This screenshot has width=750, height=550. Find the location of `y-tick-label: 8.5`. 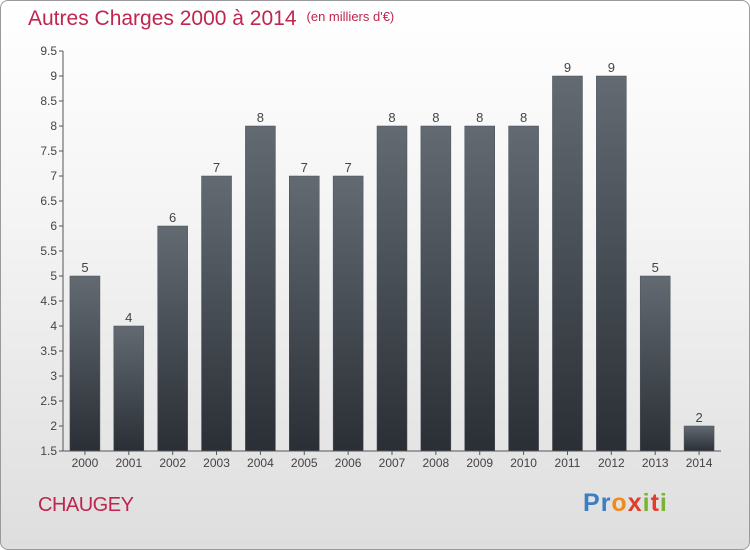

y-tick-label: 8.5 is located at coordinates (48, 101).